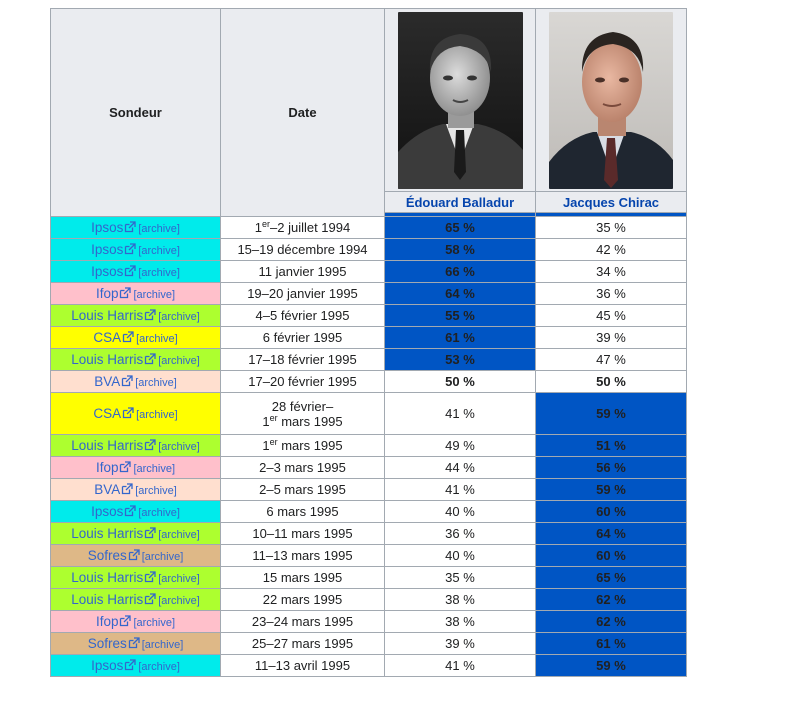 This screenshot has width=786, height=709. What do you see at coordinates (302, 599) in the screenshot?
I see `date-cell: 22 mars 1995` at bounding box center [302, 599].